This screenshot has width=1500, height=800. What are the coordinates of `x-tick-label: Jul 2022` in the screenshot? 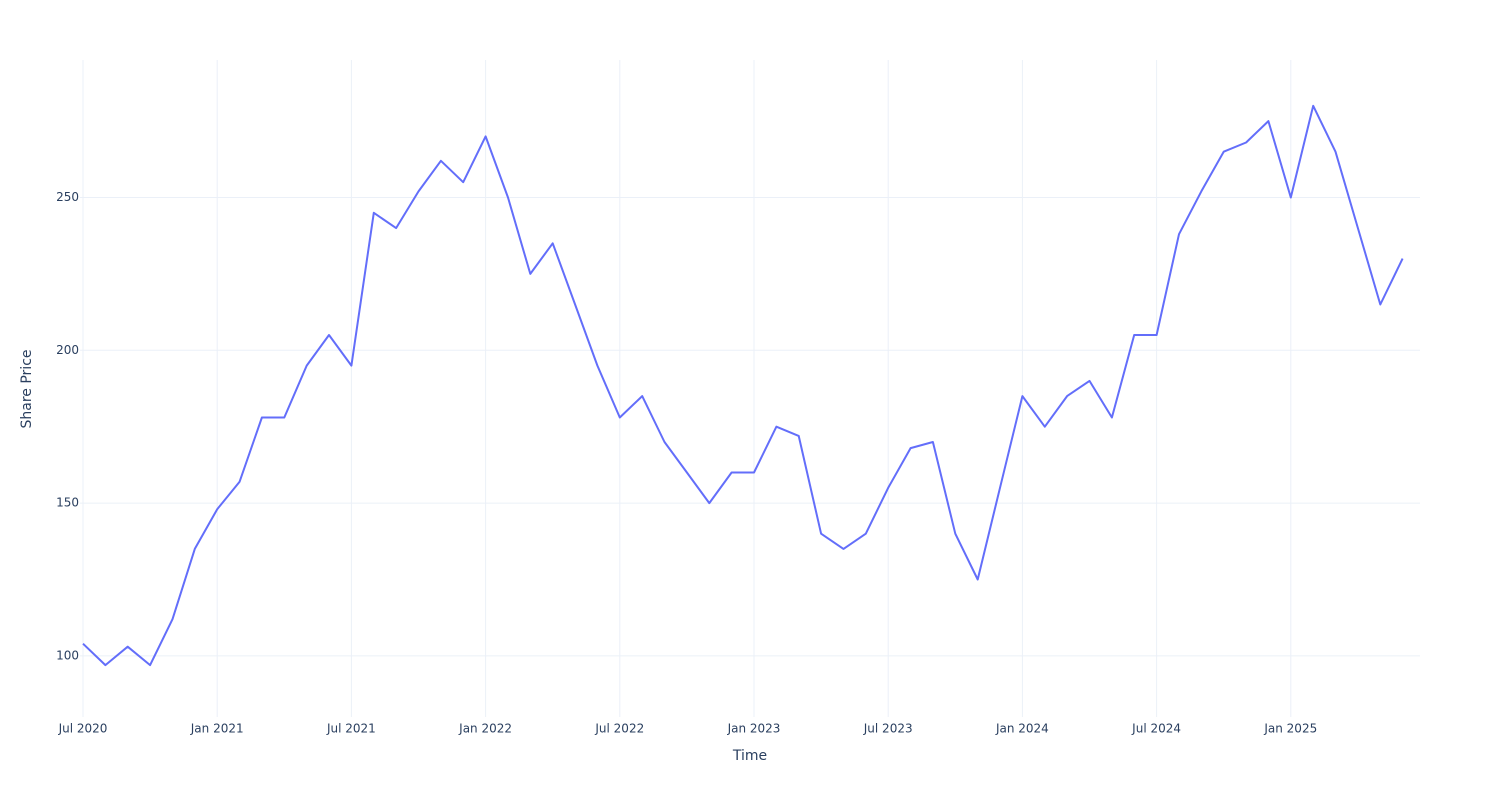 It's located at (619, 729).